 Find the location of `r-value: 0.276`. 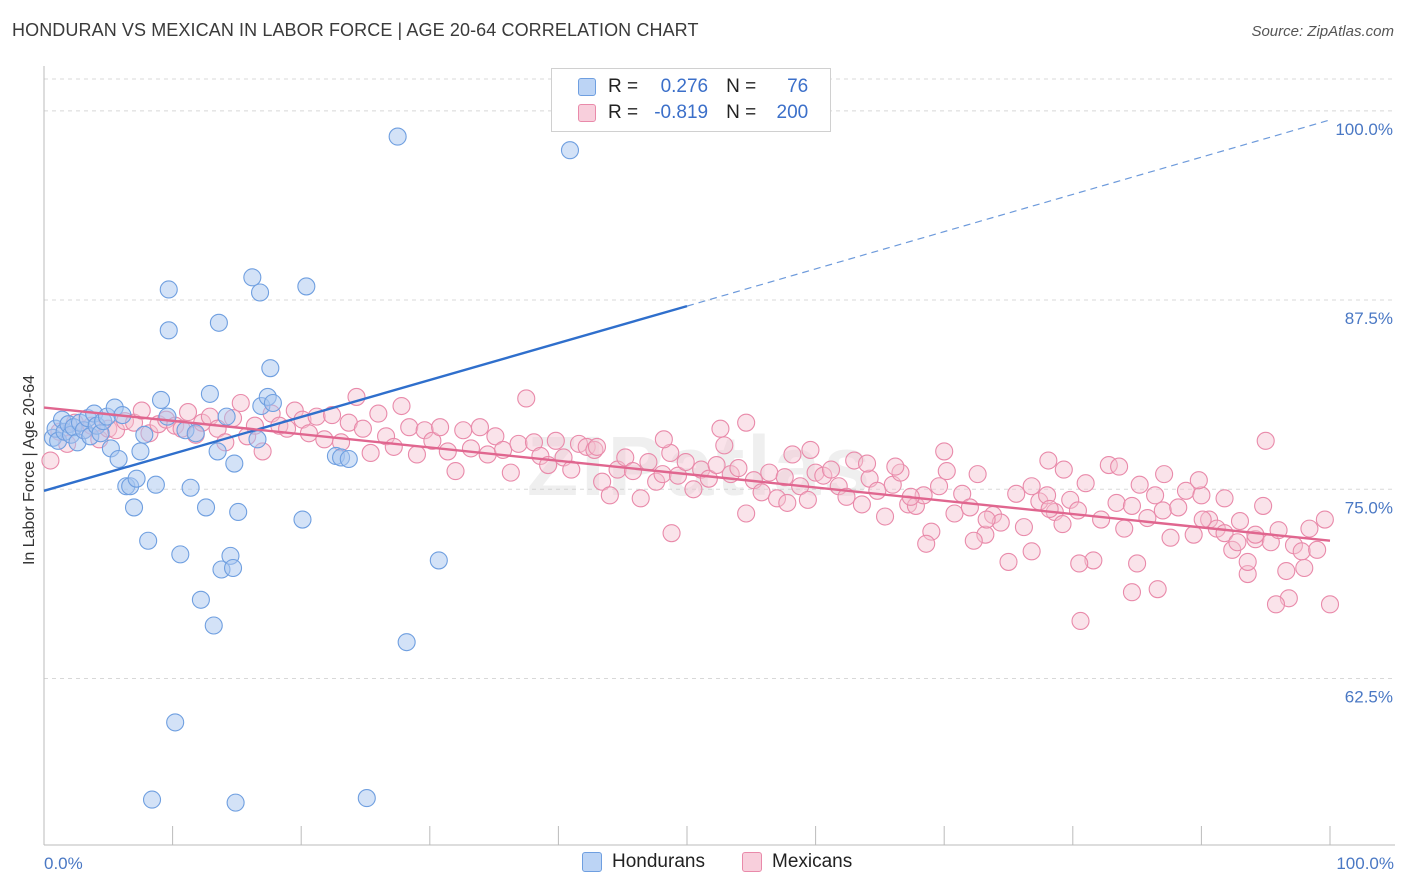

r-value: 0.276 is located at coordinates (684, 86).